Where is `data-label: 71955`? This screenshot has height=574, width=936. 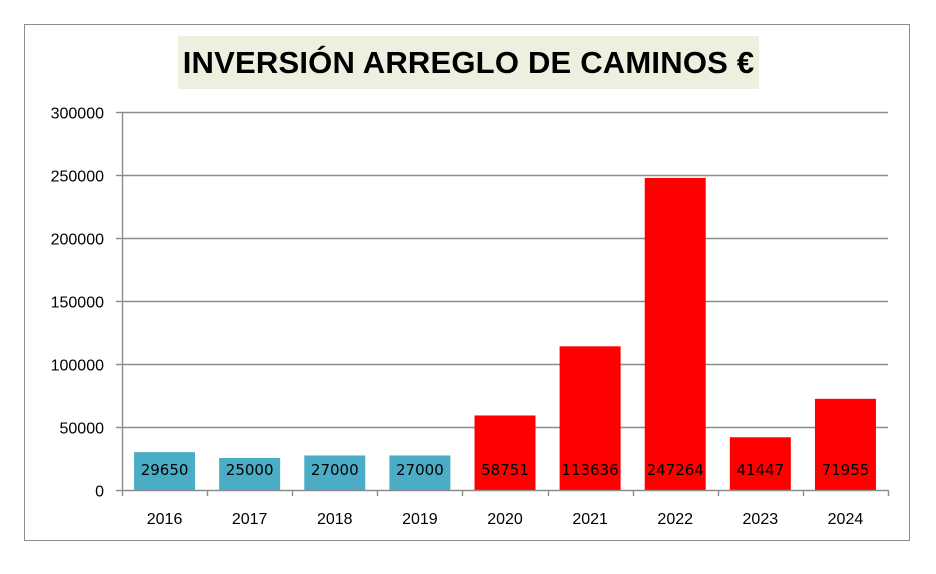
data-label: 71955 is located at coordinates (846, 470).